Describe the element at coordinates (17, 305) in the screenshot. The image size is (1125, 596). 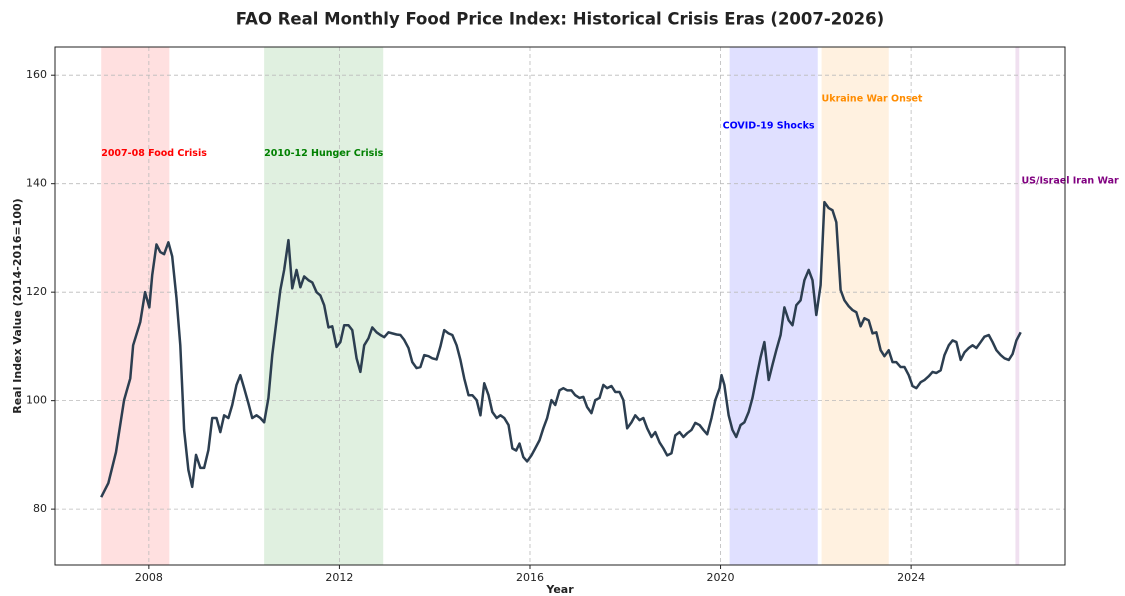
I see `y-axis-label: Real Index Value (2014-2016=100)` at that location.